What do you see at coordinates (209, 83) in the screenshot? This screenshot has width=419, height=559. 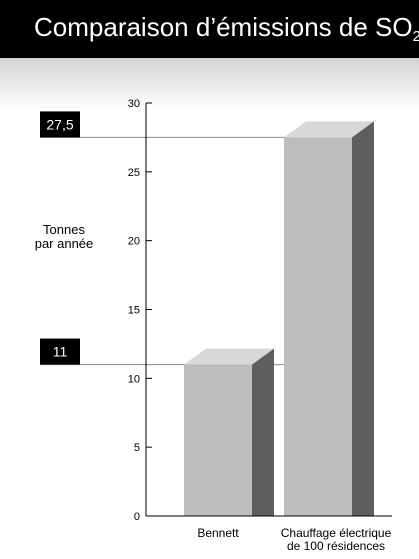 I see `header-gradient-band` at bounding box center [209, 83].